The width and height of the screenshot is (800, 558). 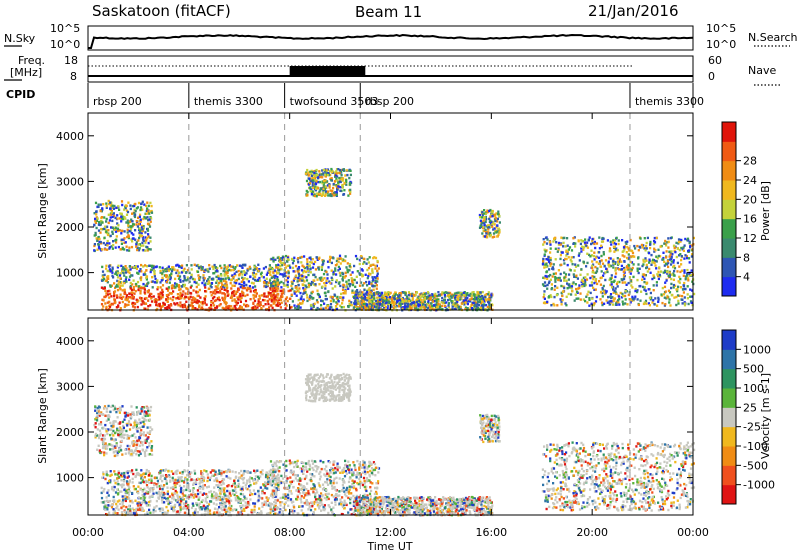 What do you see at coordinates (711, 76) in the screenshot?
I see `nave-tick-bottom: 0` at bounding box center [711, 76].